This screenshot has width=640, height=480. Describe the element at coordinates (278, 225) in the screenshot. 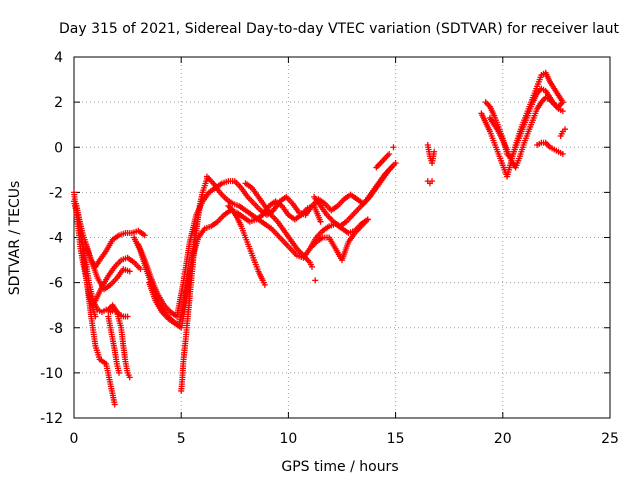

I see `series-arc15` at that location.